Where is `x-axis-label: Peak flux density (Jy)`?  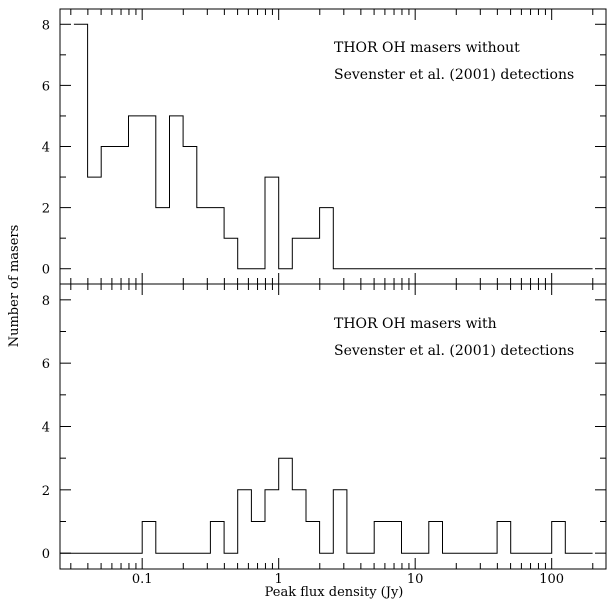
x-axis-label: Peak flux density (Jy) is located at coordinates (334, 592).